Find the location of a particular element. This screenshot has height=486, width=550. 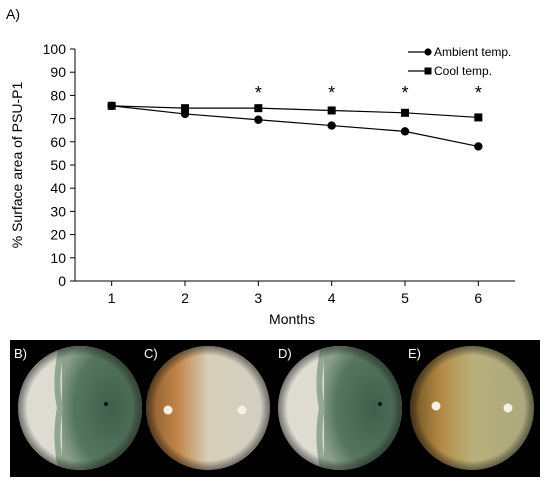

y-tick-label: 100 is located at coordinates (55, 49).